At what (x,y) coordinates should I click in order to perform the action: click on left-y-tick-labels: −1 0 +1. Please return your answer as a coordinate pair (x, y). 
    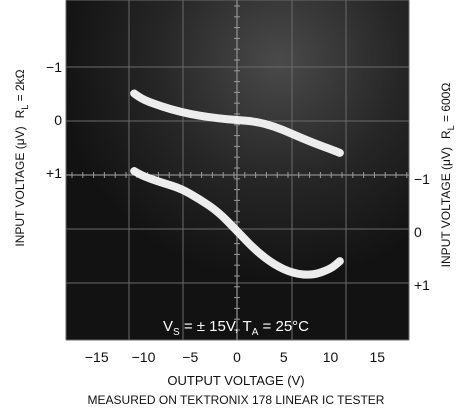
    Looking at the image, I should click on (54, 120).